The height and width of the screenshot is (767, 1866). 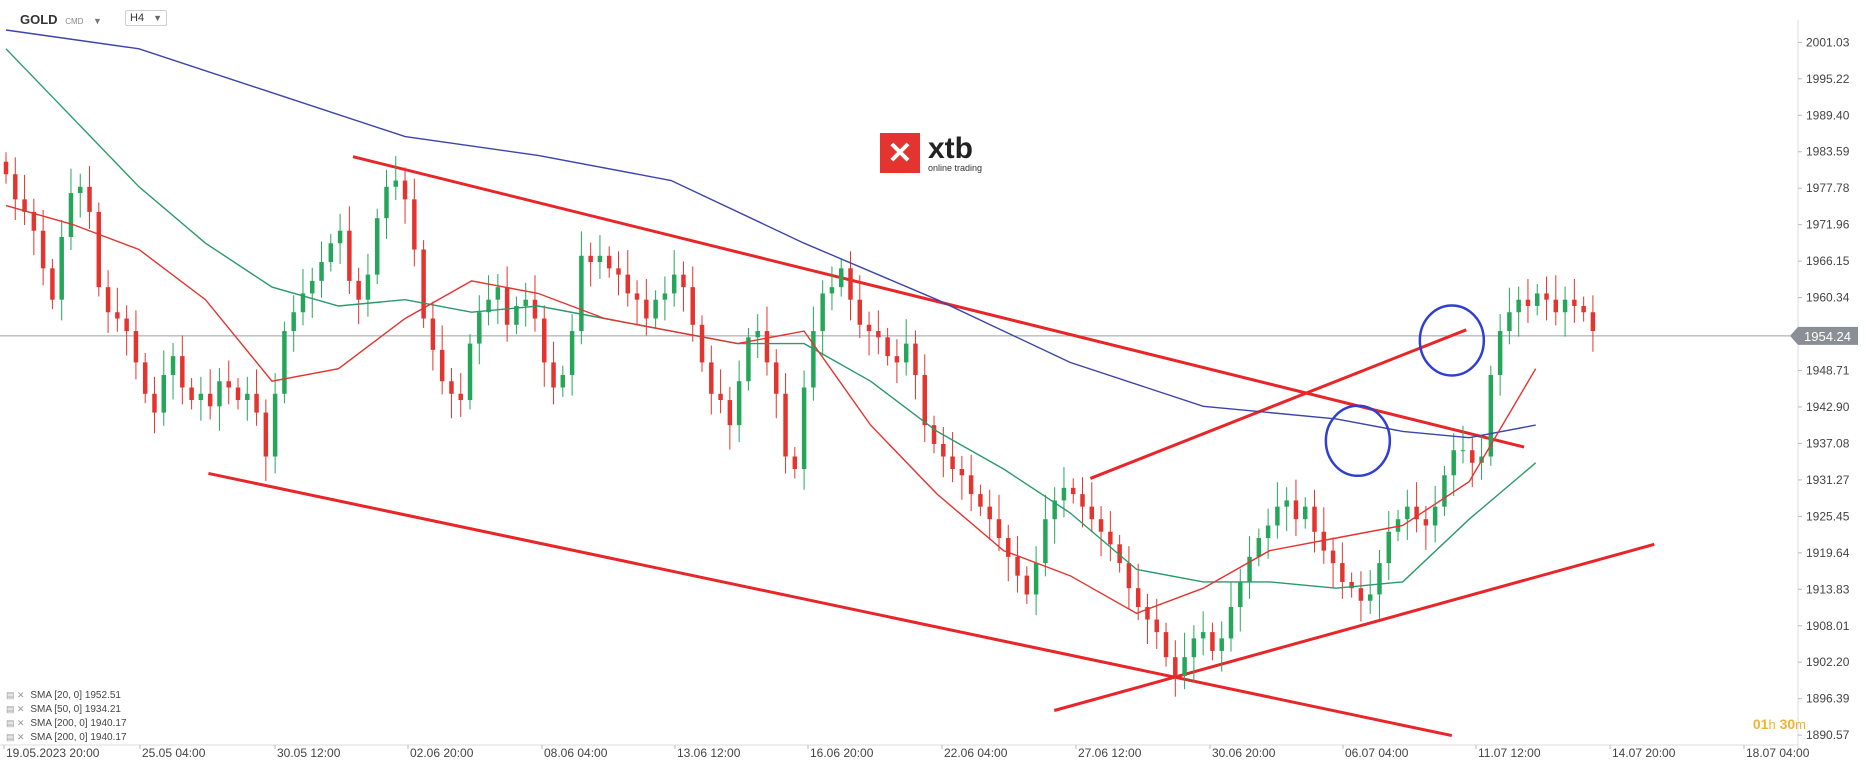 I want to click on logo-brand: xtb, so click(x=950, y=148).